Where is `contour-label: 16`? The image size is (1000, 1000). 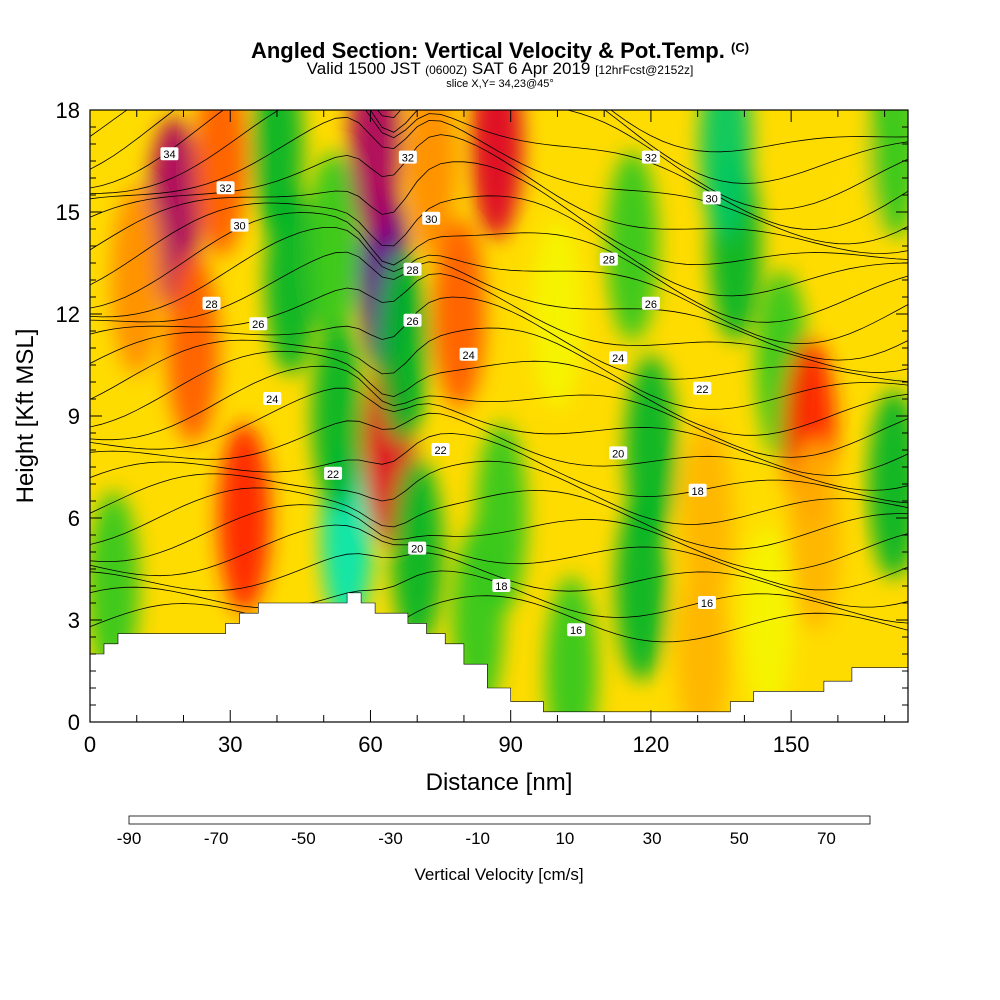
contour-label: 16 is located at coordinates (576, 630).